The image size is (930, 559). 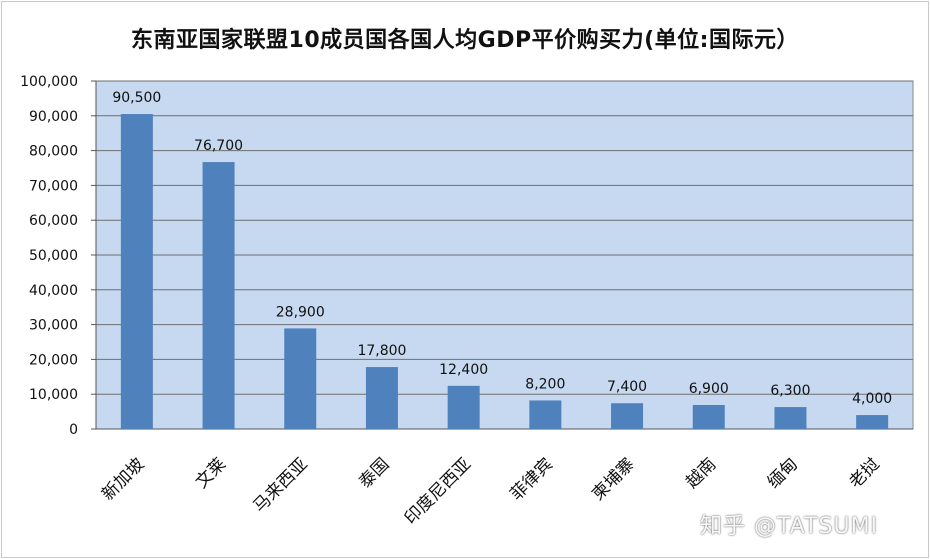 I want to click on data-label: 28,900, so click(x=300, y=312).